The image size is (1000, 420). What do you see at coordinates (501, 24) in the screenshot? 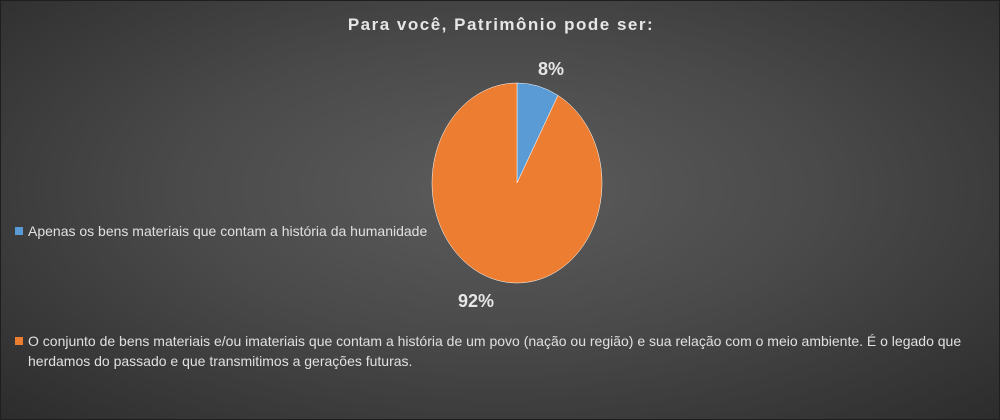
I see `chart-title: Para você, Patrimônio pode ser:` at bounding box center [501, 24].